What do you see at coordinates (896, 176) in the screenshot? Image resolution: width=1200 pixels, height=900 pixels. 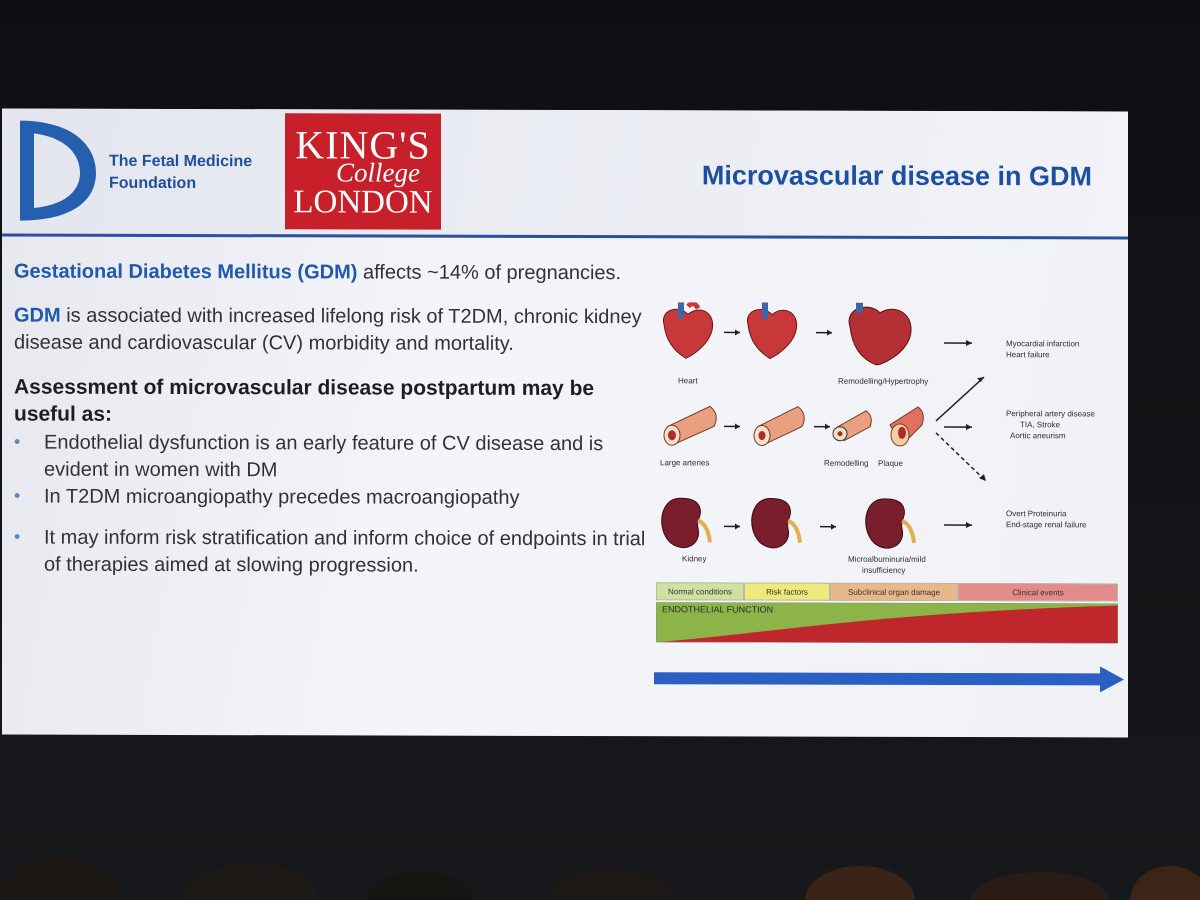 I see `slide-title: Microvascular disease in GDM` at bounding box center [896, 176].